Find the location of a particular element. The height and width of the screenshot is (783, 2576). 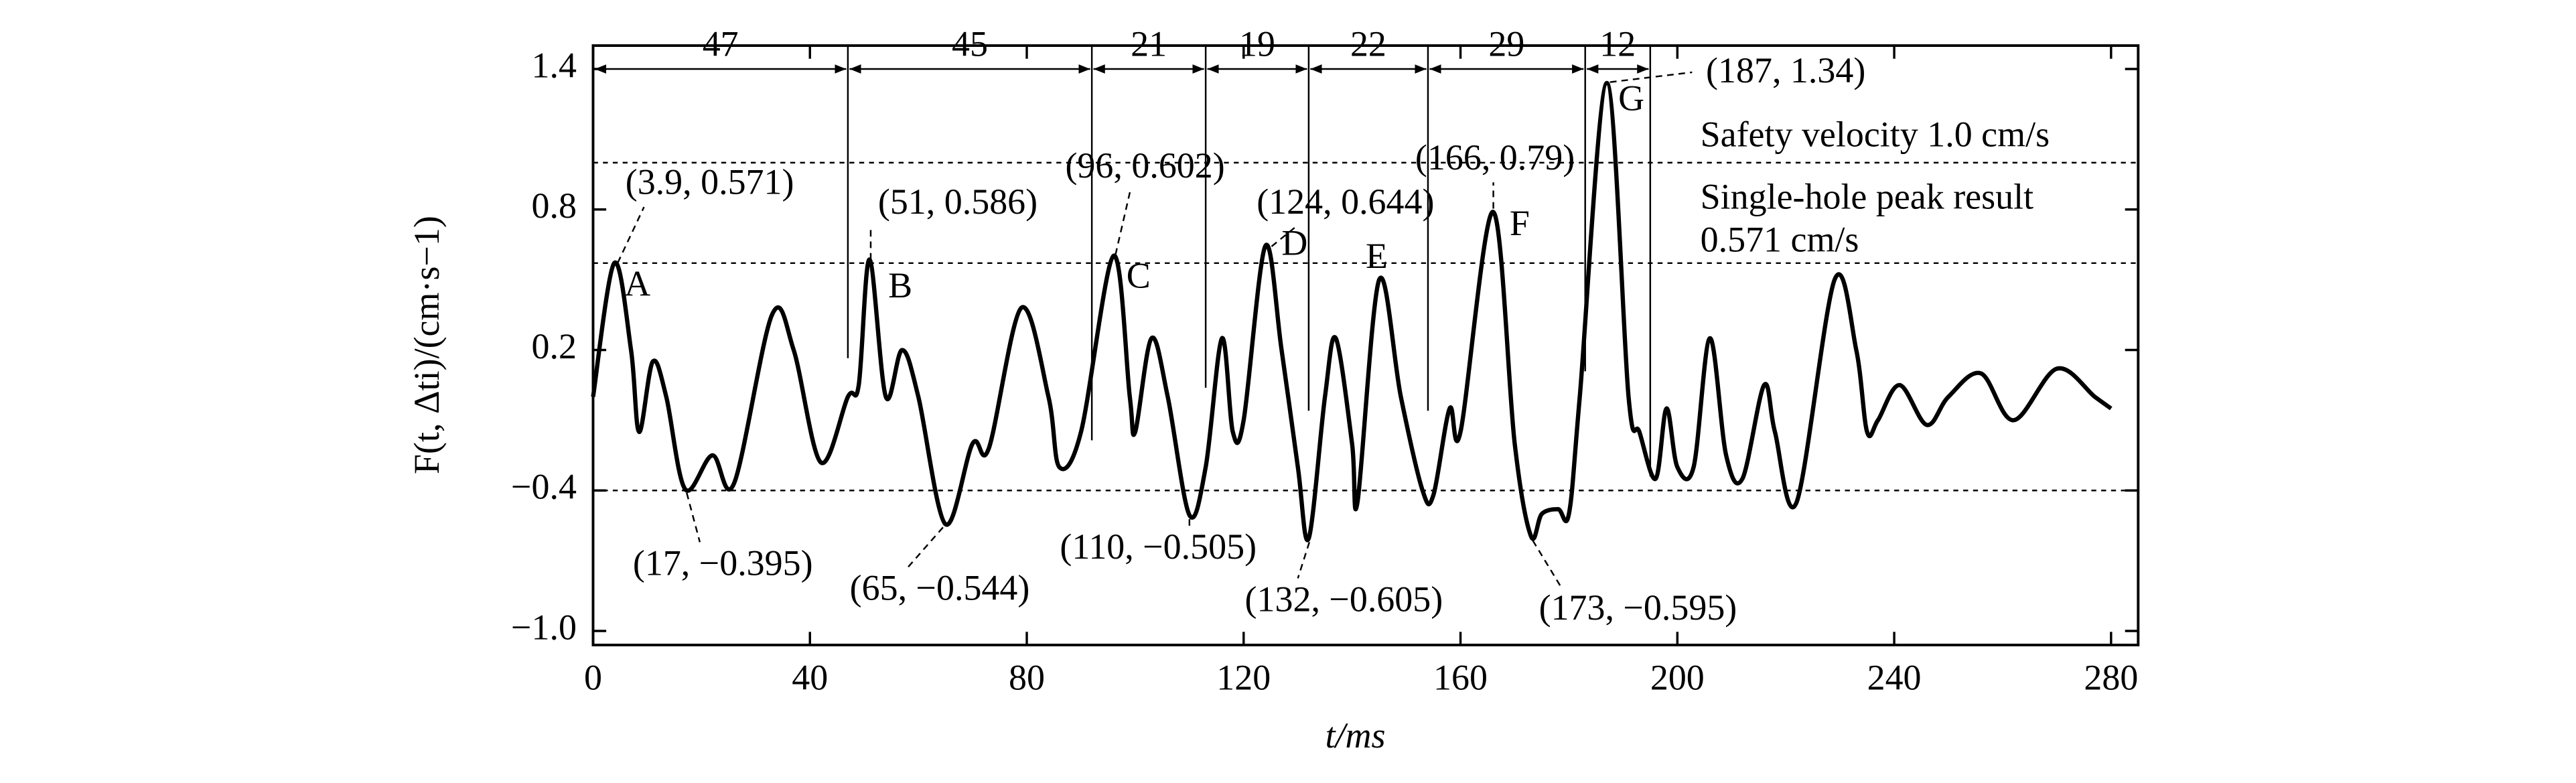

y-tick-label: 1.4 is located at coordinates (553, 65).